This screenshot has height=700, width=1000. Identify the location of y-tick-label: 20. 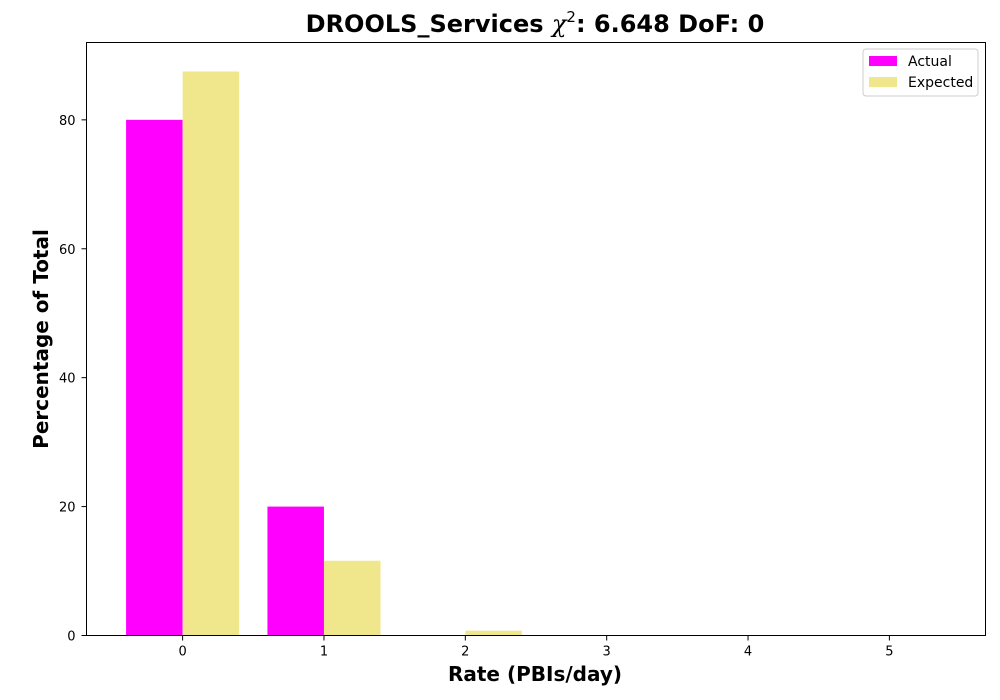
(67, 508).